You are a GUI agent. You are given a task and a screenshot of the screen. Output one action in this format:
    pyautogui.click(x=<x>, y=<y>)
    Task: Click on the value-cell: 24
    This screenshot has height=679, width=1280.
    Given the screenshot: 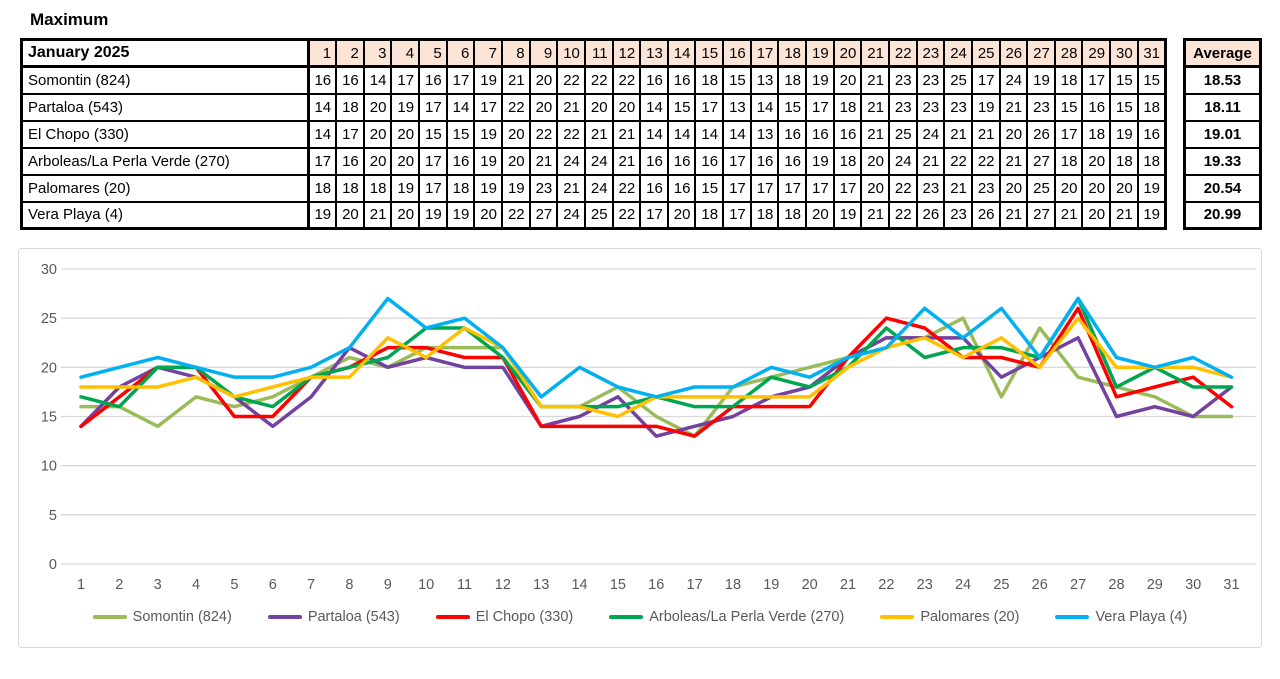 What is the action you would take?
    pyautogui.click(x=1013, y=80)
    